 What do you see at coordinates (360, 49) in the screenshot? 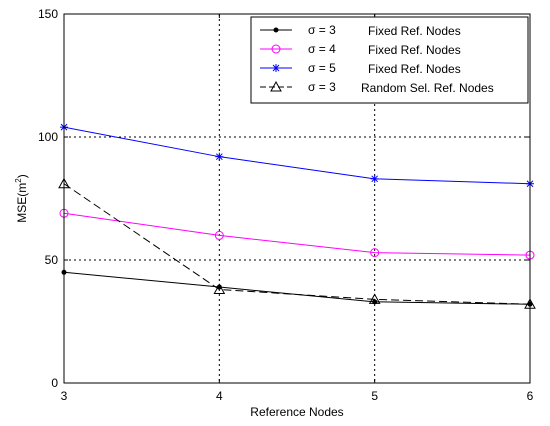
I see `legend-item: σ = 4 Fixed Ref. Nodes` at bounding box center [360, 49].